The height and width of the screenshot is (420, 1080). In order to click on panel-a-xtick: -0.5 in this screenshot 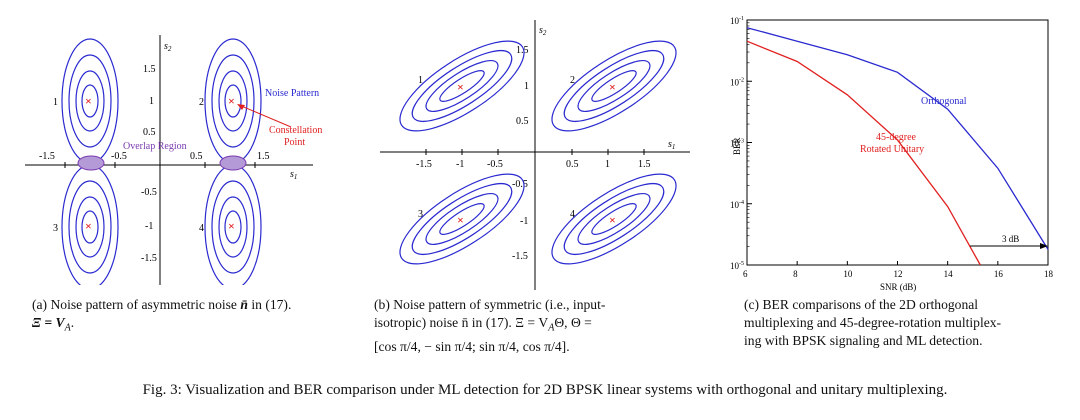, I will do `click(119, 156)`.